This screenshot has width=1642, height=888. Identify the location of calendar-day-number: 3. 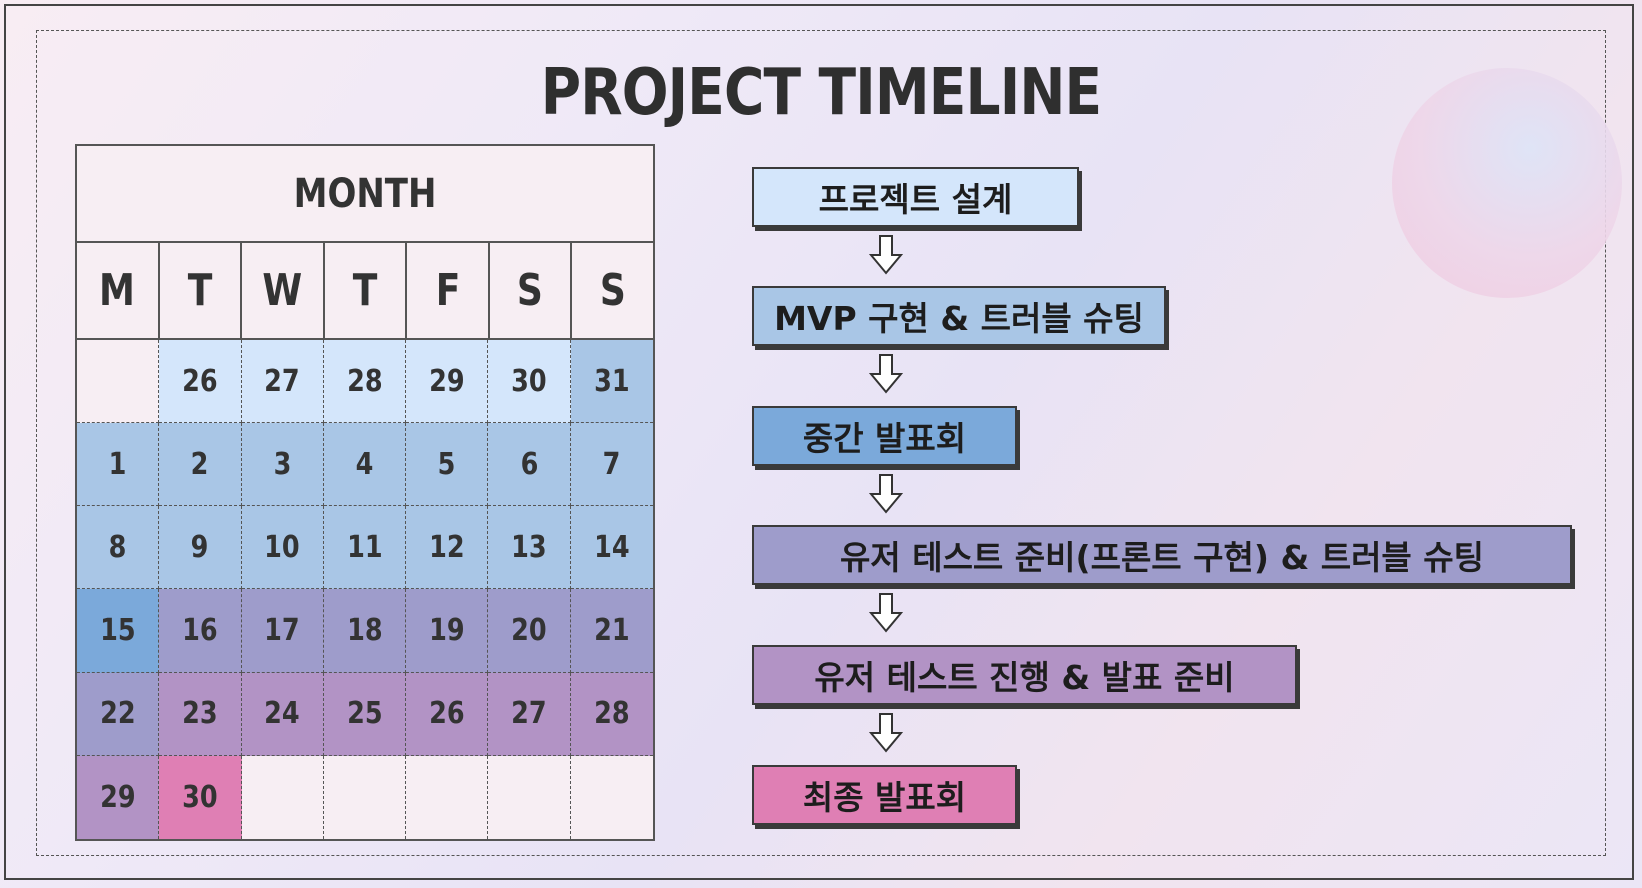
(282, 464).